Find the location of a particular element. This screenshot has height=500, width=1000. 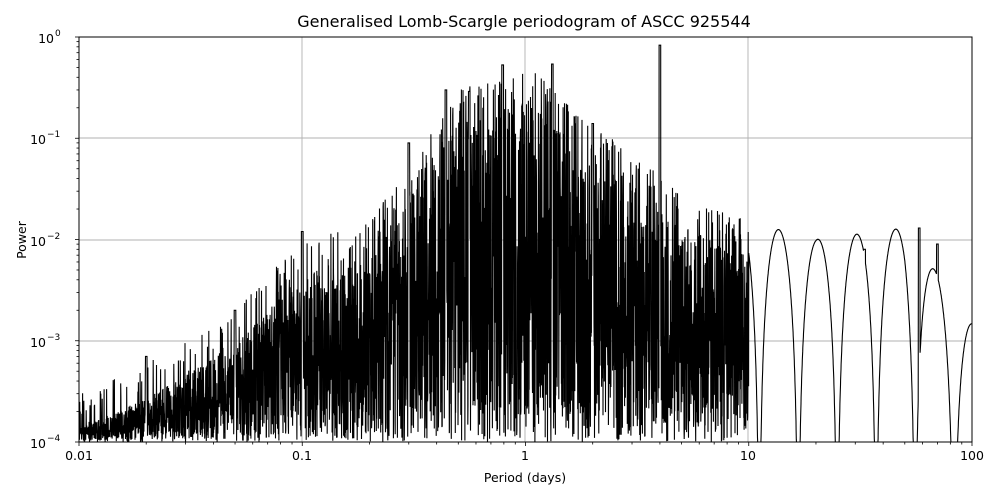

x-axis-tick-labels: 0.01 0.1 1 10 100 is located at coordinates (524, 455).